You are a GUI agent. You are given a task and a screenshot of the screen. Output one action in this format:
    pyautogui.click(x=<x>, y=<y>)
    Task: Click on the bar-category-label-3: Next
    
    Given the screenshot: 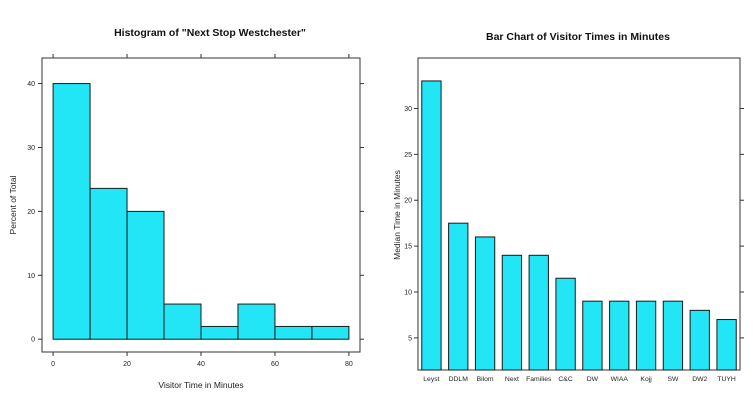 What is the action you would take?
    pyautogui.click(x=512, y=379)
    